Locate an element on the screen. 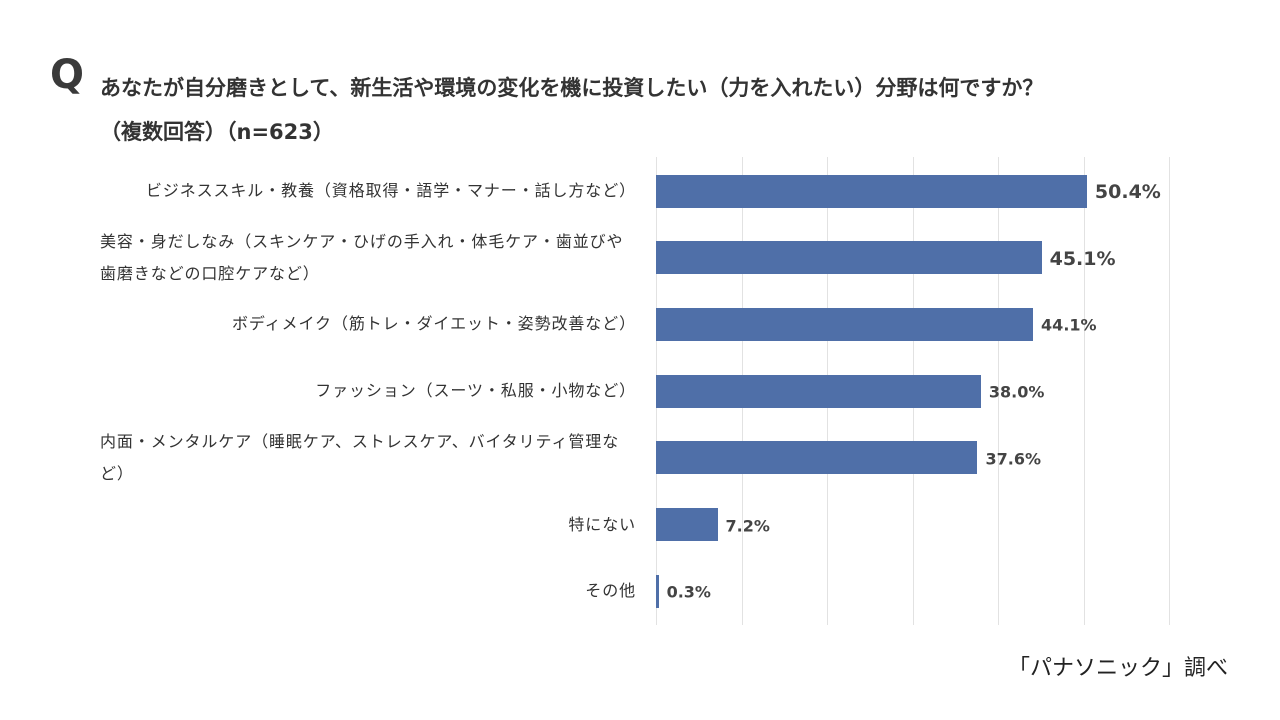 This screenshot has height=720, width=1280. y-tick-label: ビジネススキル・教養（資格取得・語学・マナー・話し方など） is located at coordinates (390, 190).